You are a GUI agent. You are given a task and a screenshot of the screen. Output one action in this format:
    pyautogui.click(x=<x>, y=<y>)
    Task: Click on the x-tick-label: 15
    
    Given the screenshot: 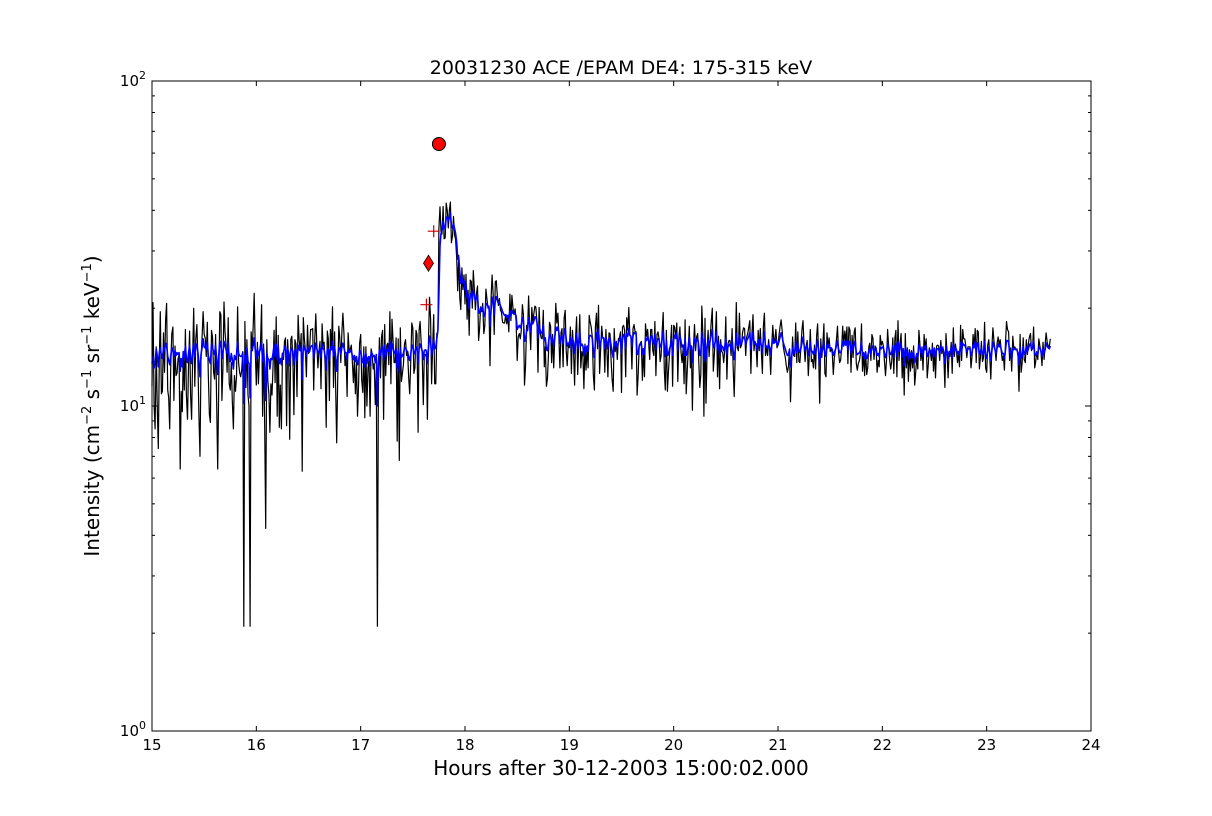 What is the action you would take?
    pyautogui.click(x=151, y=745)
    